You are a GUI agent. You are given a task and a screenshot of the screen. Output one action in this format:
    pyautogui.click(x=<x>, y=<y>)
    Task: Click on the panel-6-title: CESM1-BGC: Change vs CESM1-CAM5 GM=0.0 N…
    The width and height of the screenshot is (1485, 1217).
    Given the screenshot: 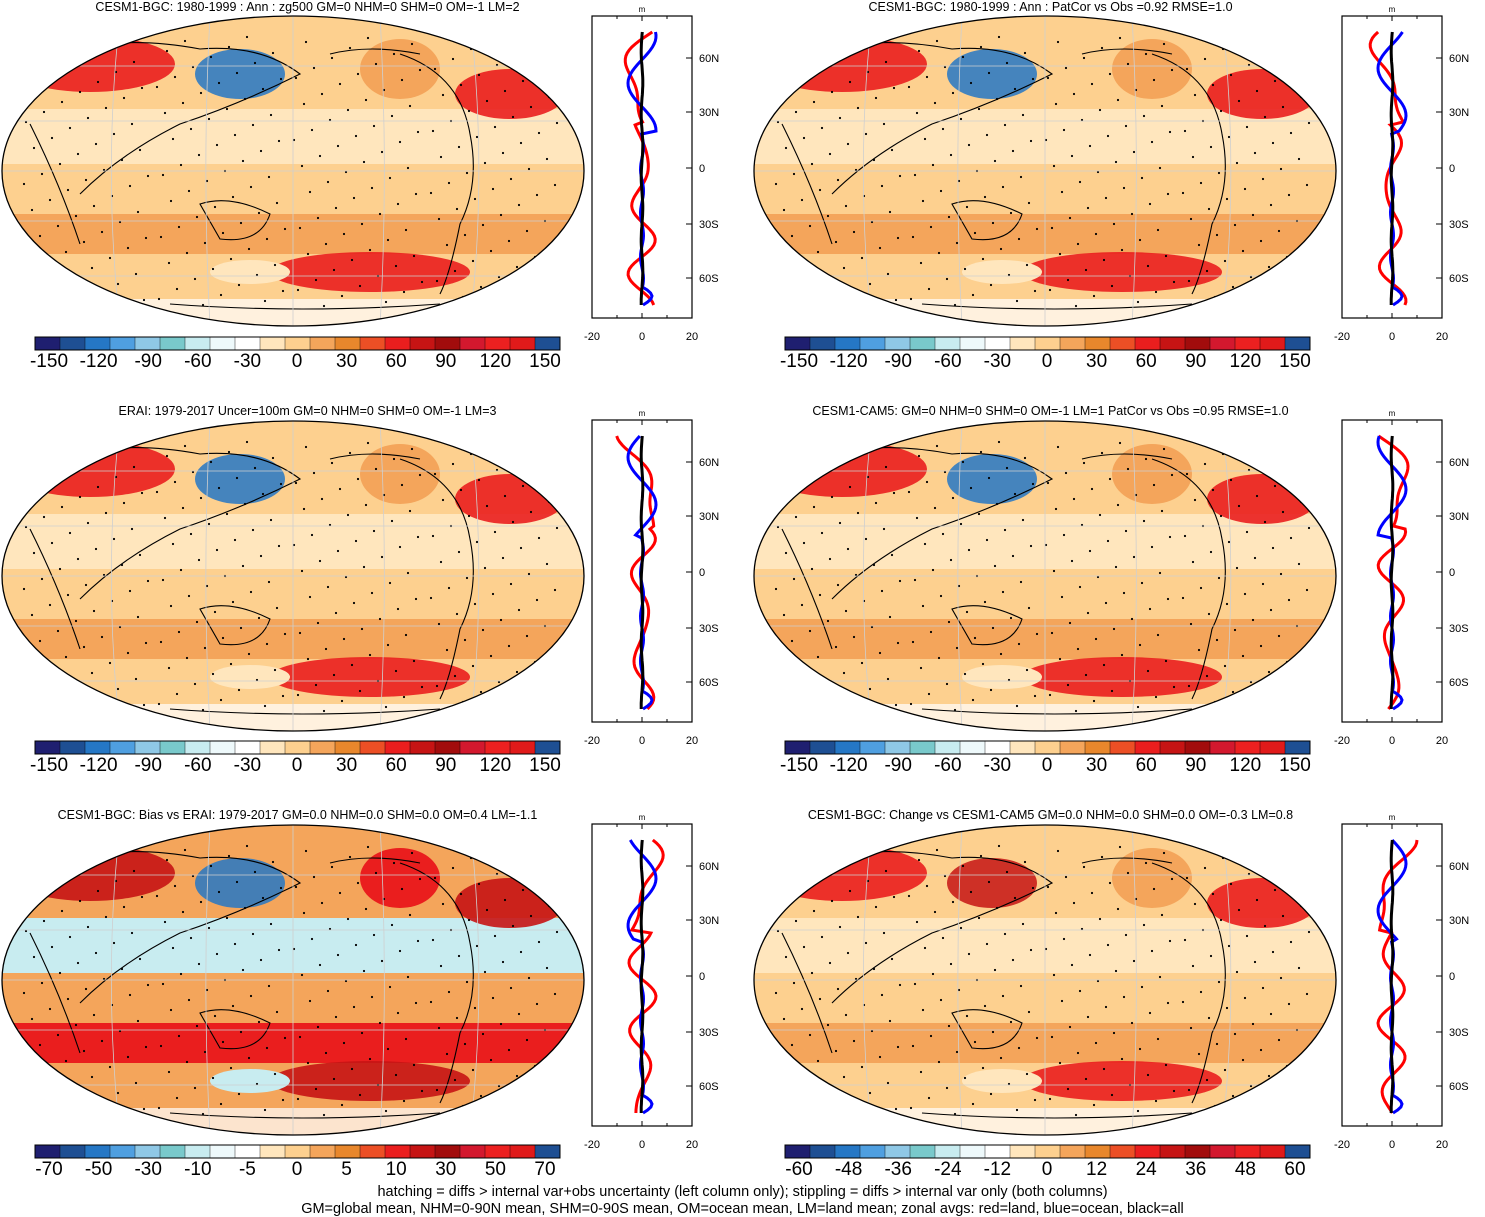 What is the action you would take?
    pyautogui.click(x=1050, y=815)
    